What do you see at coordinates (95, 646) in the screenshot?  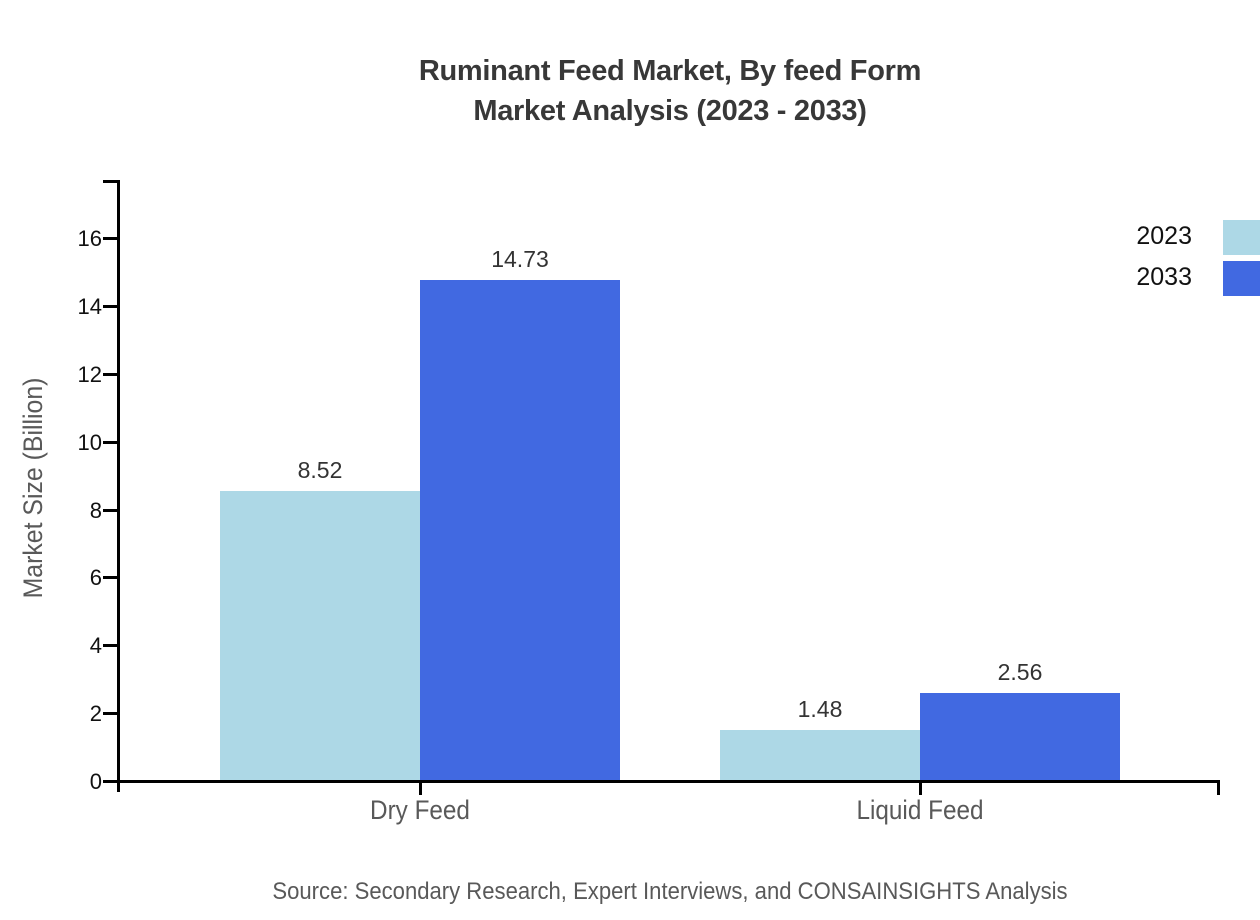 I see `y-tick-label: 4` at bounding box center [95, 646].